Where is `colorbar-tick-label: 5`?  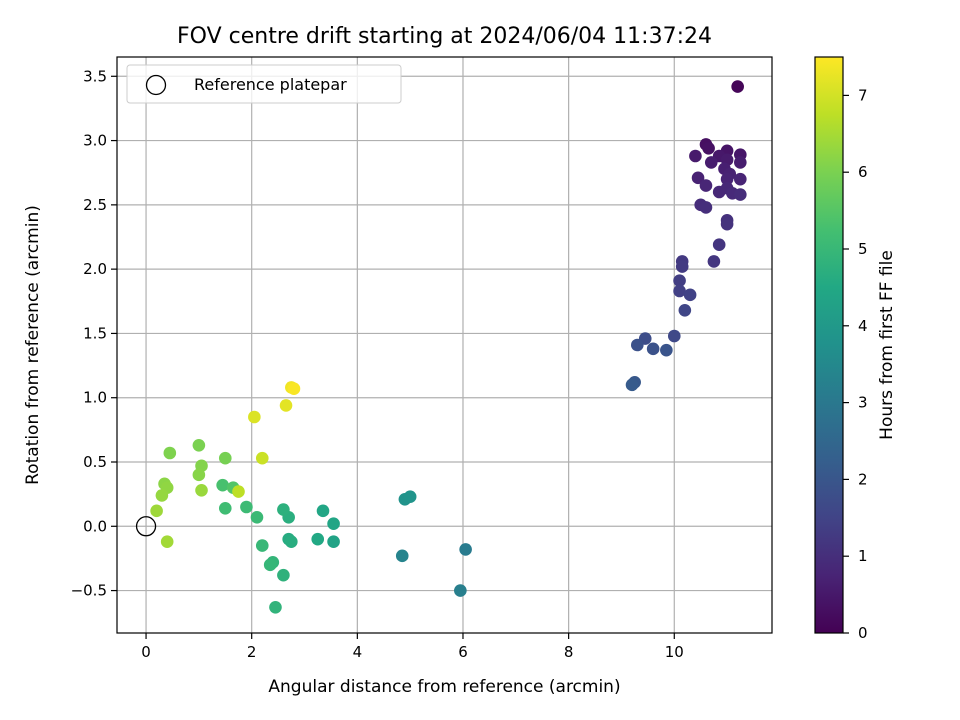 colorbar-tick-label: 5 is located at coordinates (863, 249).